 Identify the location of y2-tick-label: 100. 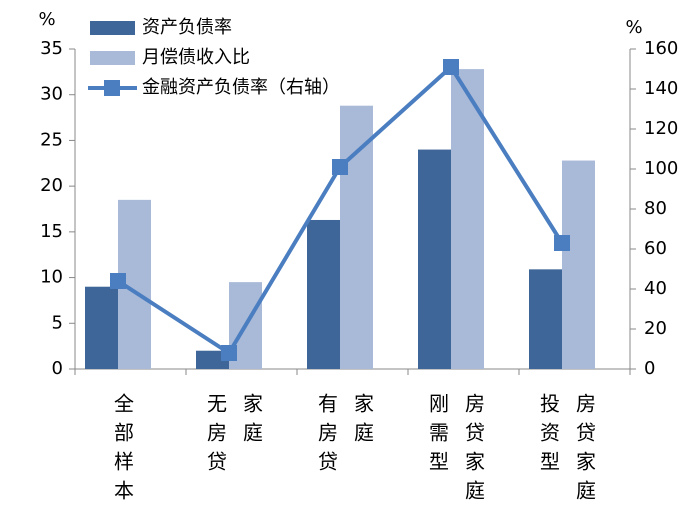
(661, 168).